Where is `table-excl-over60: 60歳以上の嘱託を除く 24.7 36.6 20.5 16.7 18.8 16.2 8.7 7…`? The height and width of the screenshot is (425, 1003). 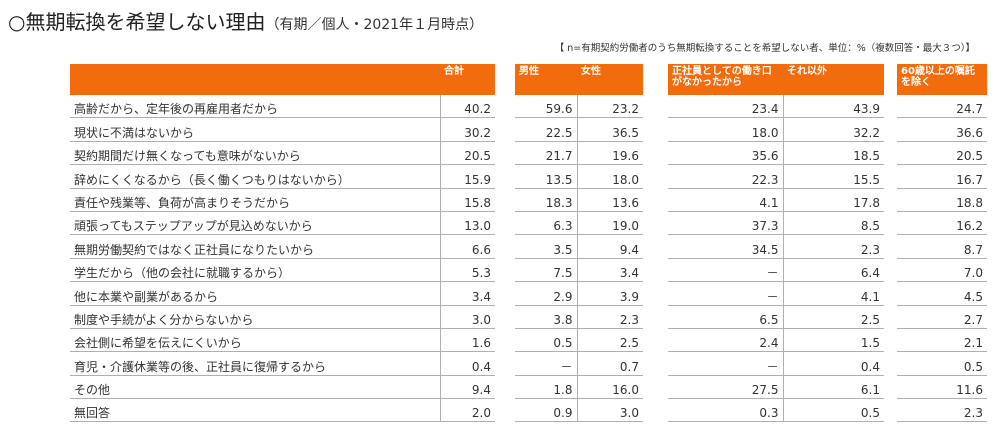 table-excl-over60: 60歳以上の嘱託を除く 24.7 36.6 20.5 16.7 18.8 16.2 8.7 7… is located at coordinates (942, 243).